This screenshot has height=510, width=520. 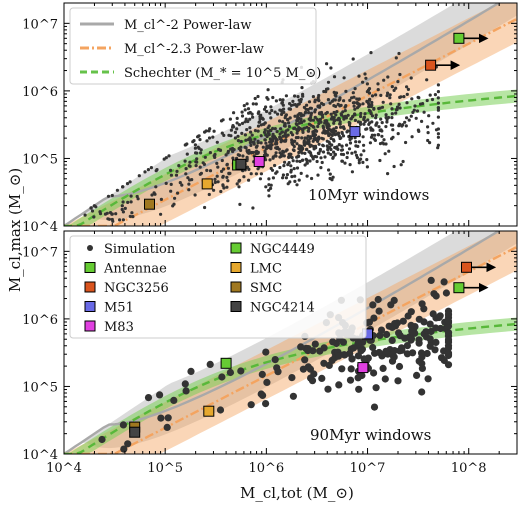 What do you see at coordinates (119, 308) in the screenshot?
I see `legend-label-m51: M51` at bounding box center [119, 308].